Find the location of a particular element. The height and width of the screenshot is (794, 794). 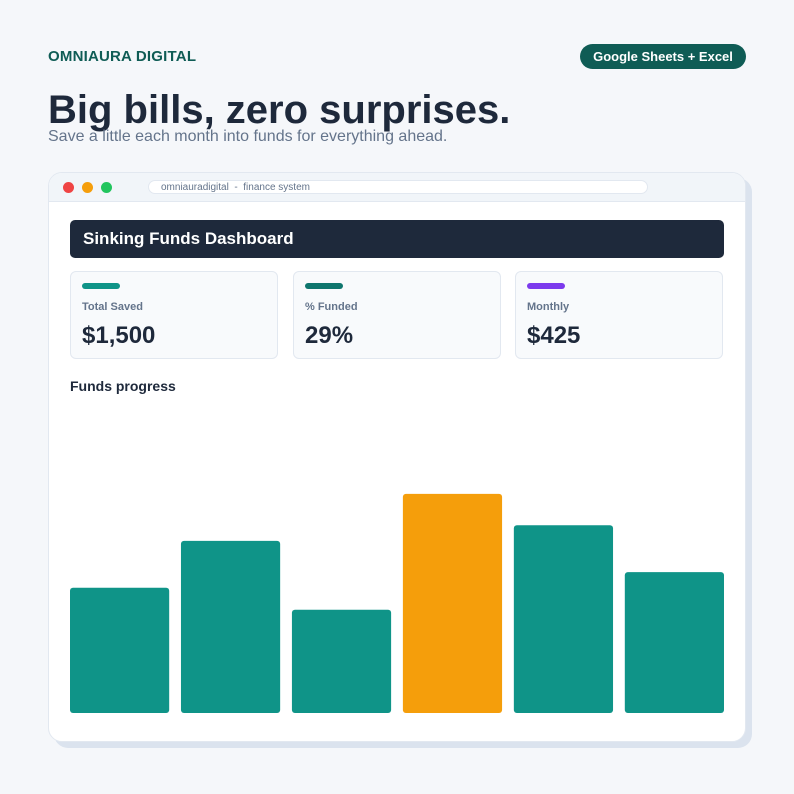

headline: Big bills, zero surprises. is located at coordinates (279, 110).